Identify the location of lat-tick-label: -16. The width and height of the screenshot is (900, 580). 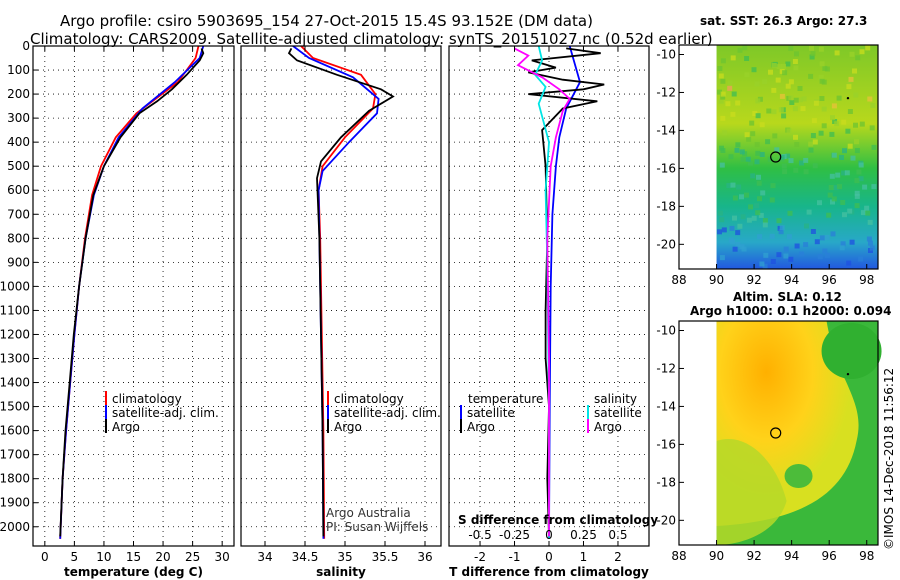
(666, 444).